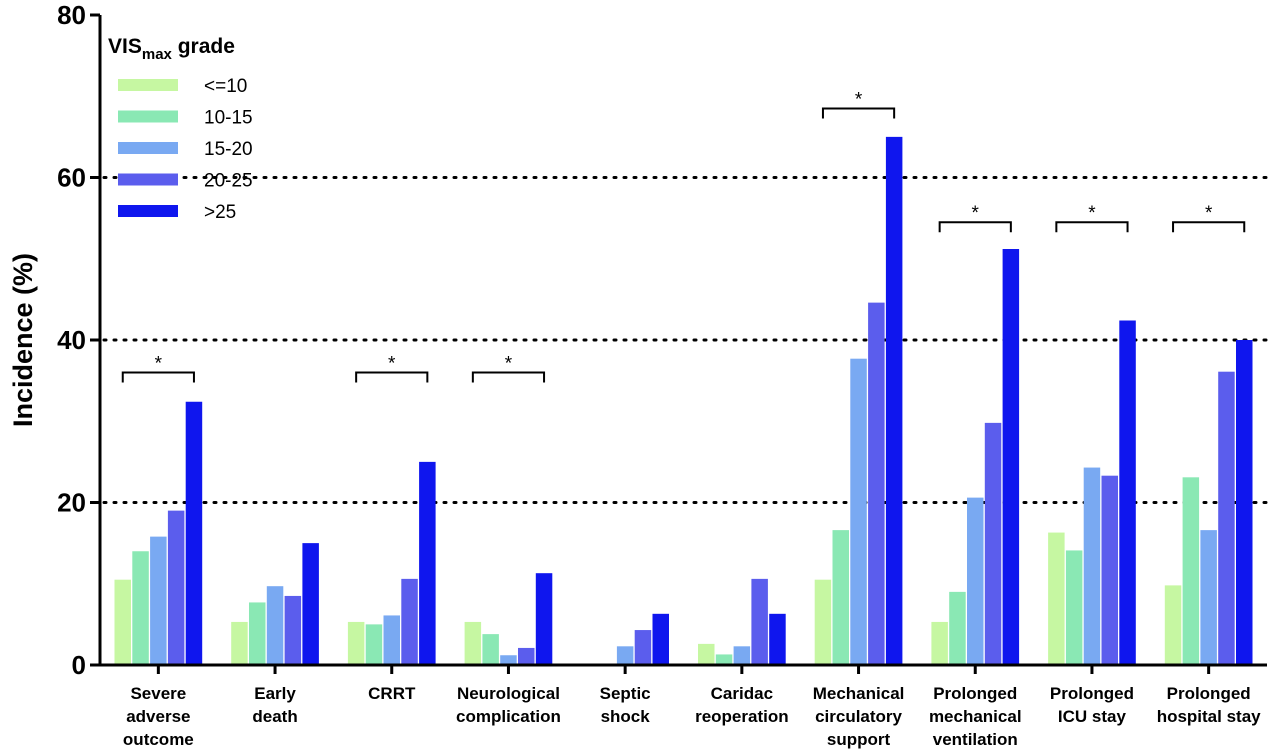 Image resolution: width=1280 pixels, height=753 pixels. I want to click on x-tick-label: Prolonged mechanical ventilation, so click(975, 716).